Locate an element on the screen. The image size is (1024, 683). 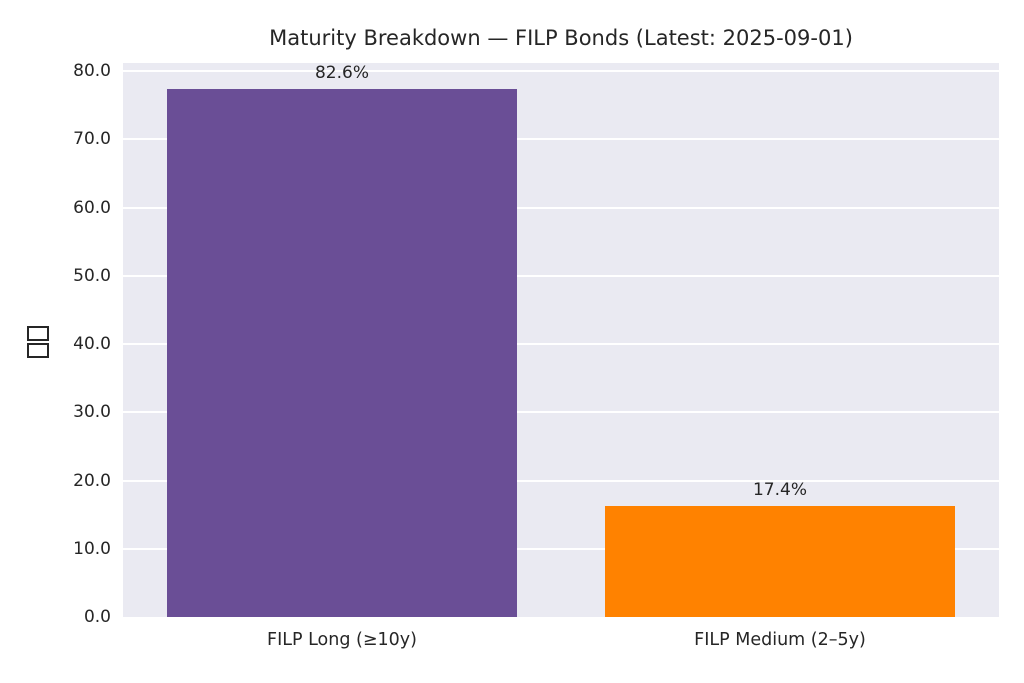
y-tick-label: 50.0 is located at coordinates (92, 275).